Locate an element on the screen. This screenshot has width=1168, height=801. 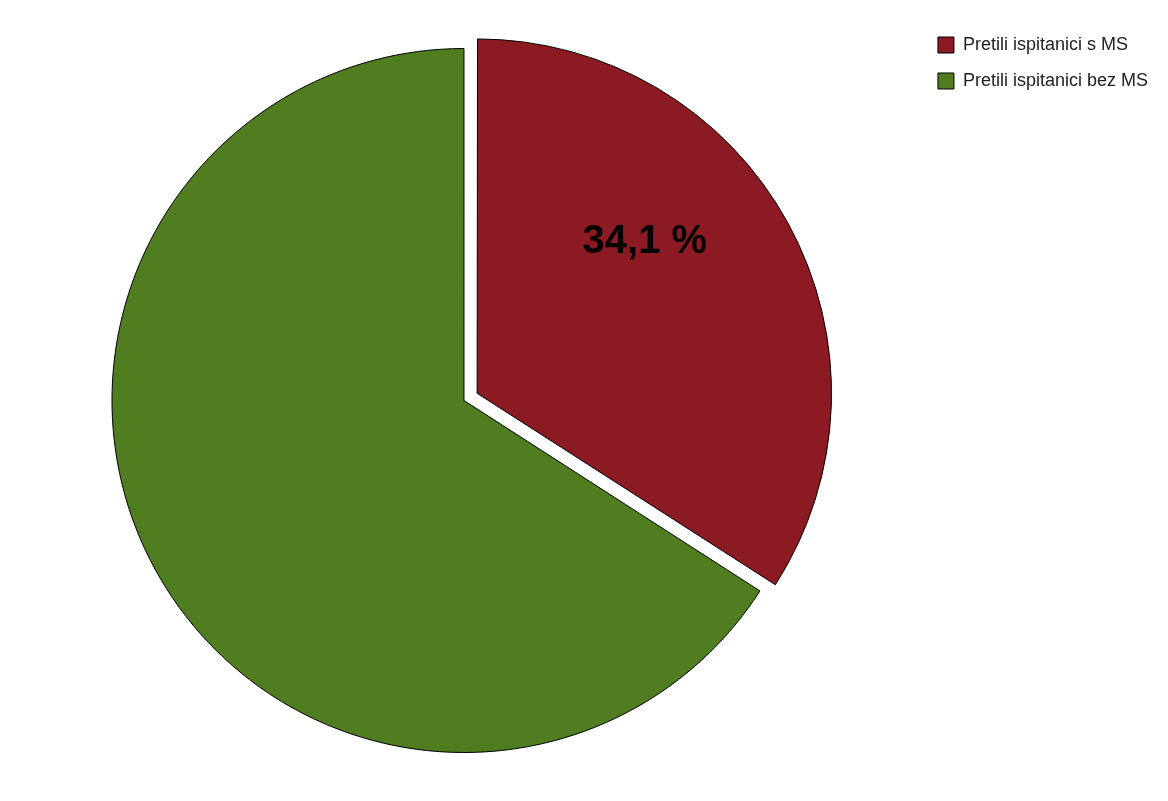
legend-label: Pretili ispitanici bez MS is located at coordinates (1055, 79).